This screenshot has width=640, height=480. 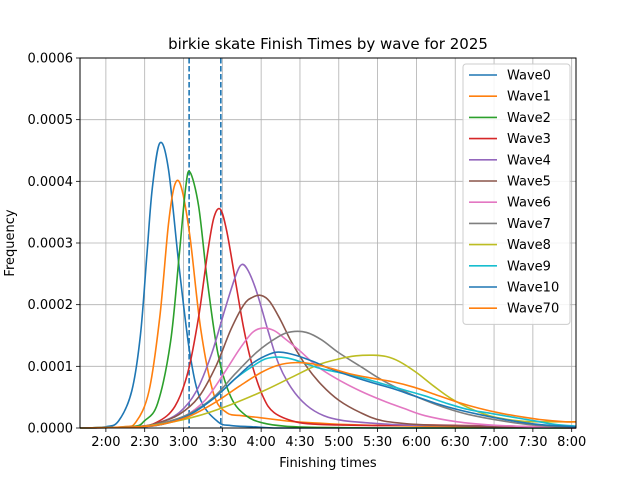 I want to click on legend-label: Wave5, so click(x=529, y=182).